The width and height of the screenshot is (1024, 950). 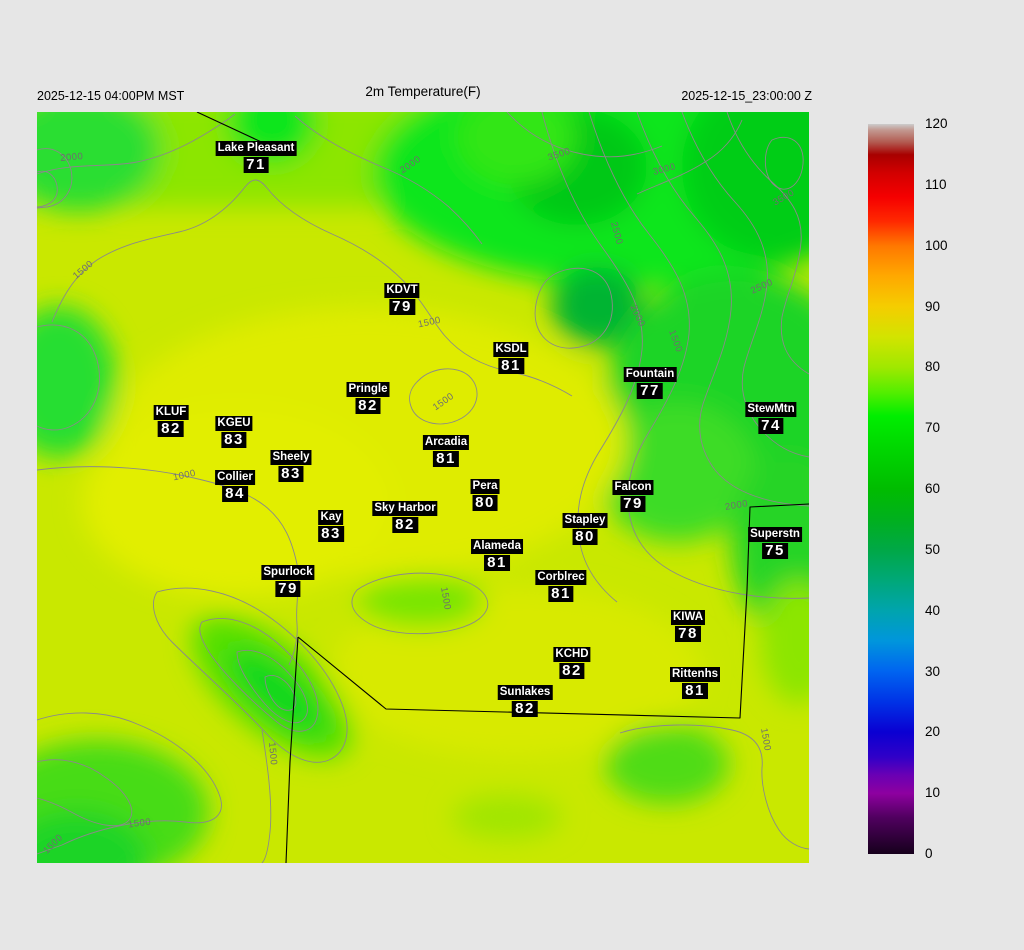 What do you see at coordinates (933, 793) in the screenshot?
I see `colorbar-tick: 10` at bounding box center [933, 793].